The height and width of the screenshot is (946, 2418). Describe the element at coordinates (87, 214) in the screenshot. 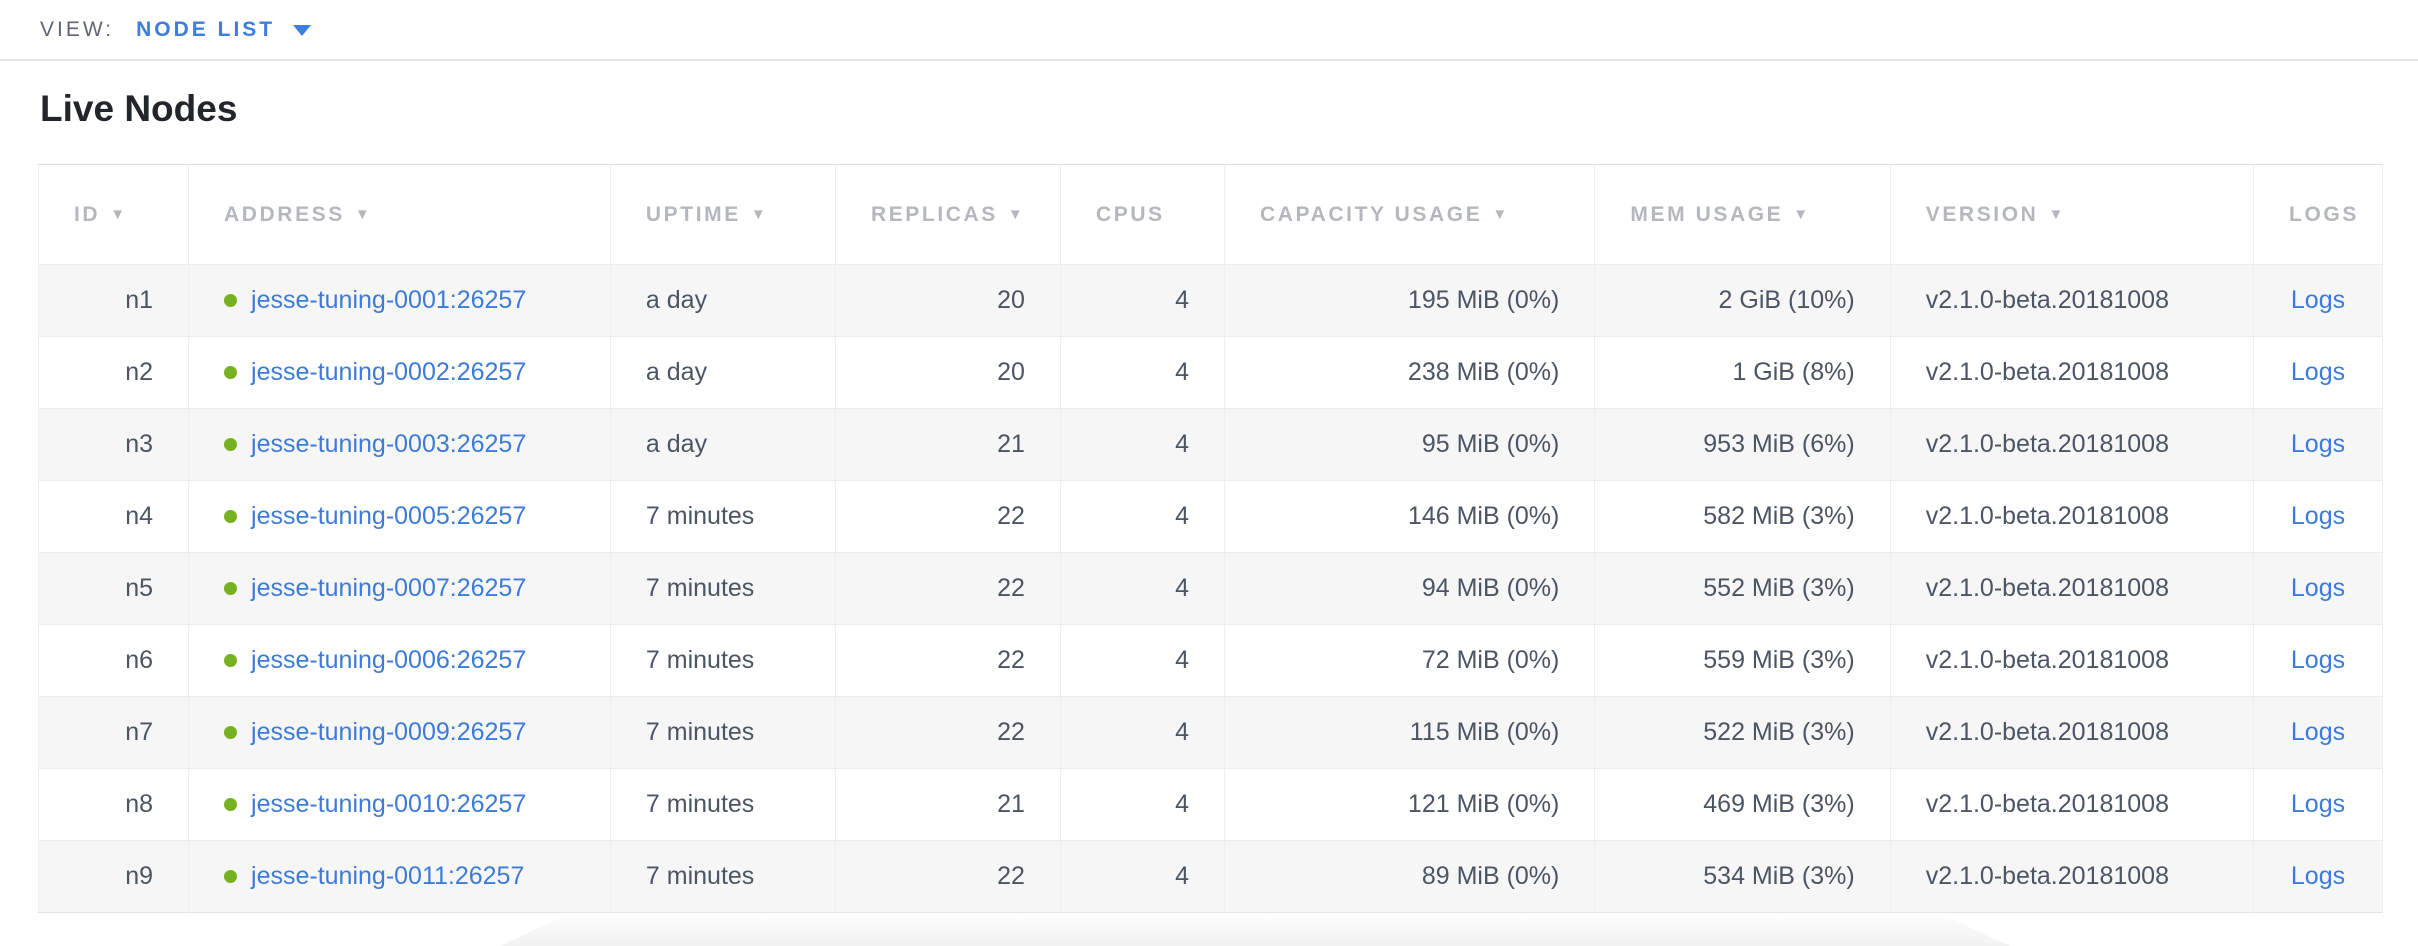

I see `column-header-label: ID` at that location.